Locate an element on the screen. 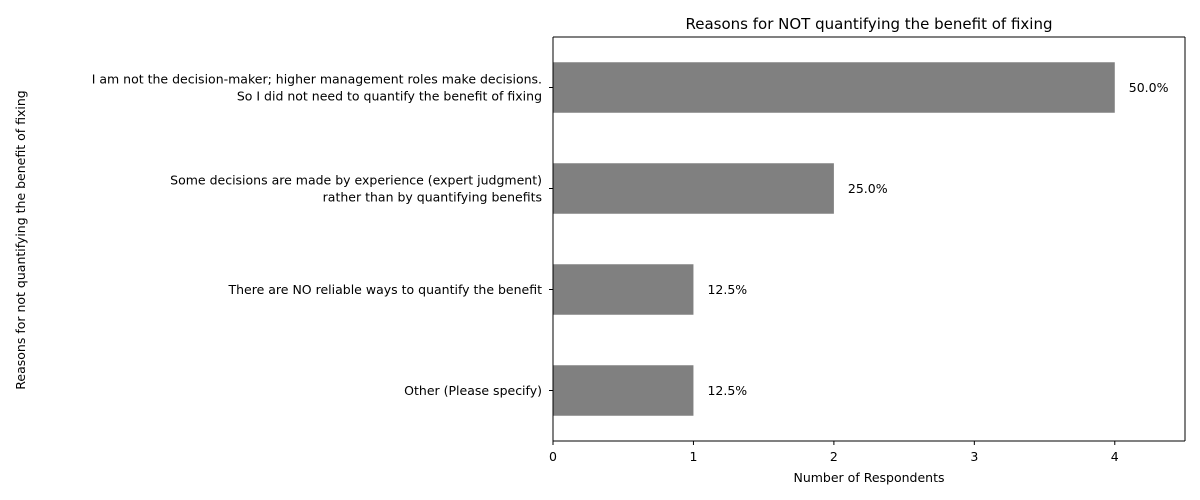  data-label: 50.0% is located at coordinates (1149, 87).